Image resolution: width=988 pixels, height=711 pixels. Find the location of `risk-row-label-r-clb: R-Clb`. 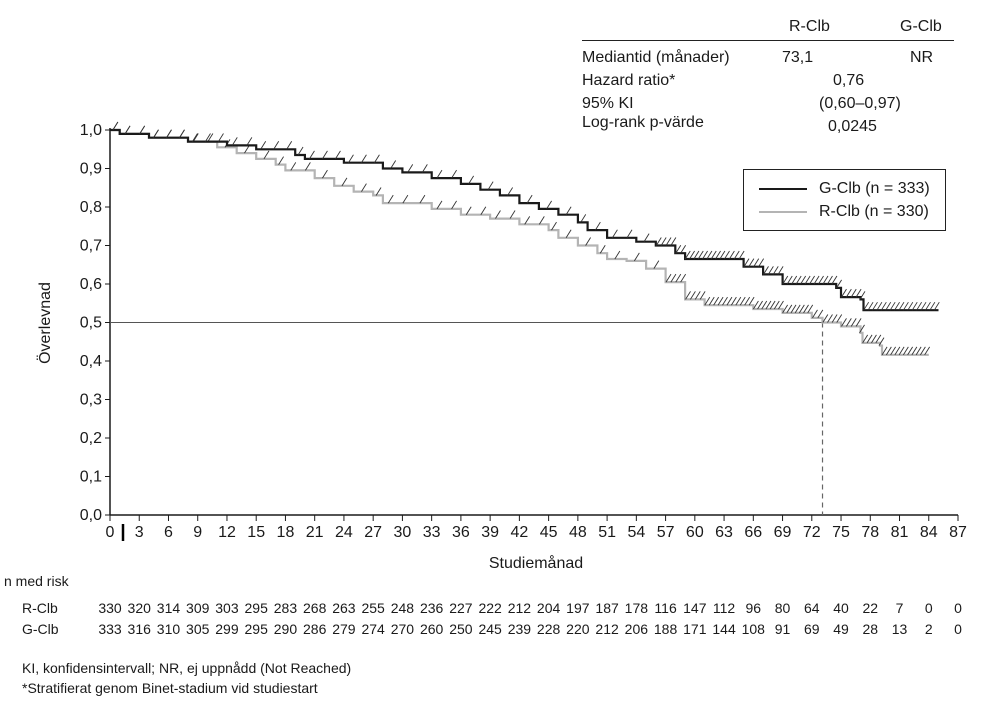

risk-row-label-r-clb: R-Clb is located at coordinates (40, 608).